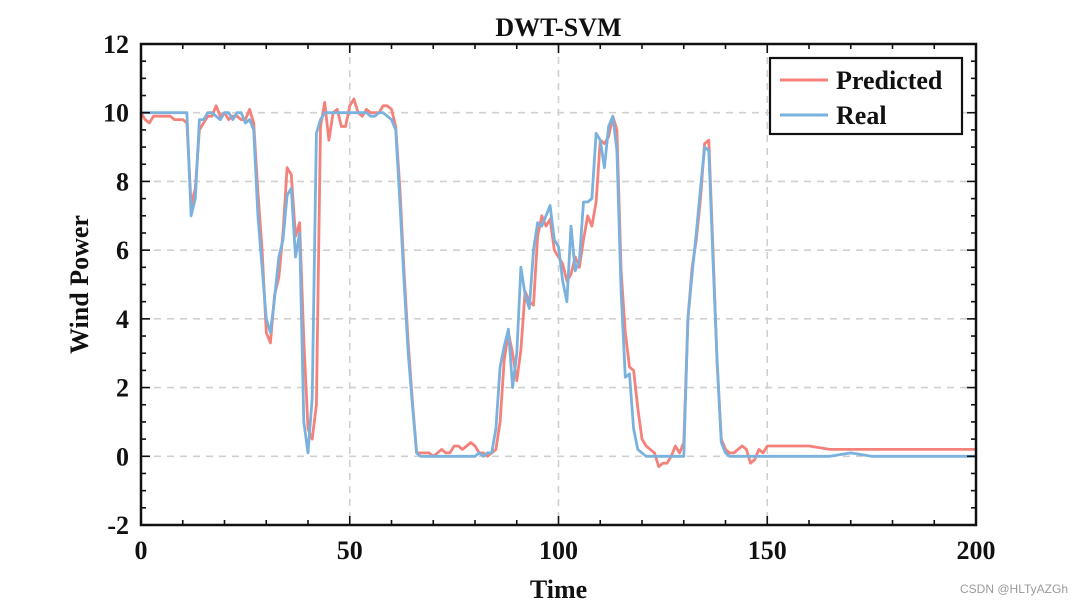 The width and height of the screenshot is (1080, 604). I want to click on y-tick-labels: -2 0 2 4 6 8 10 12, so click(116, 285).